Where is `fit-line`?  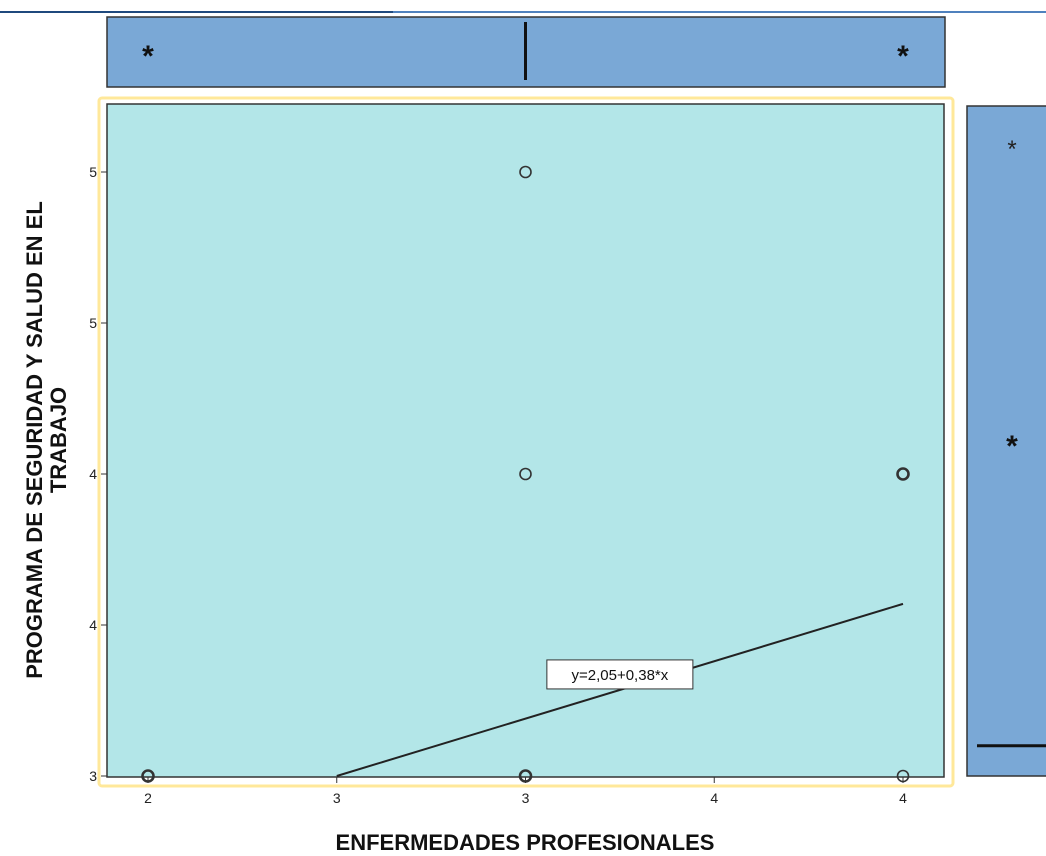 fit-line is located at coordinates (620, 689).